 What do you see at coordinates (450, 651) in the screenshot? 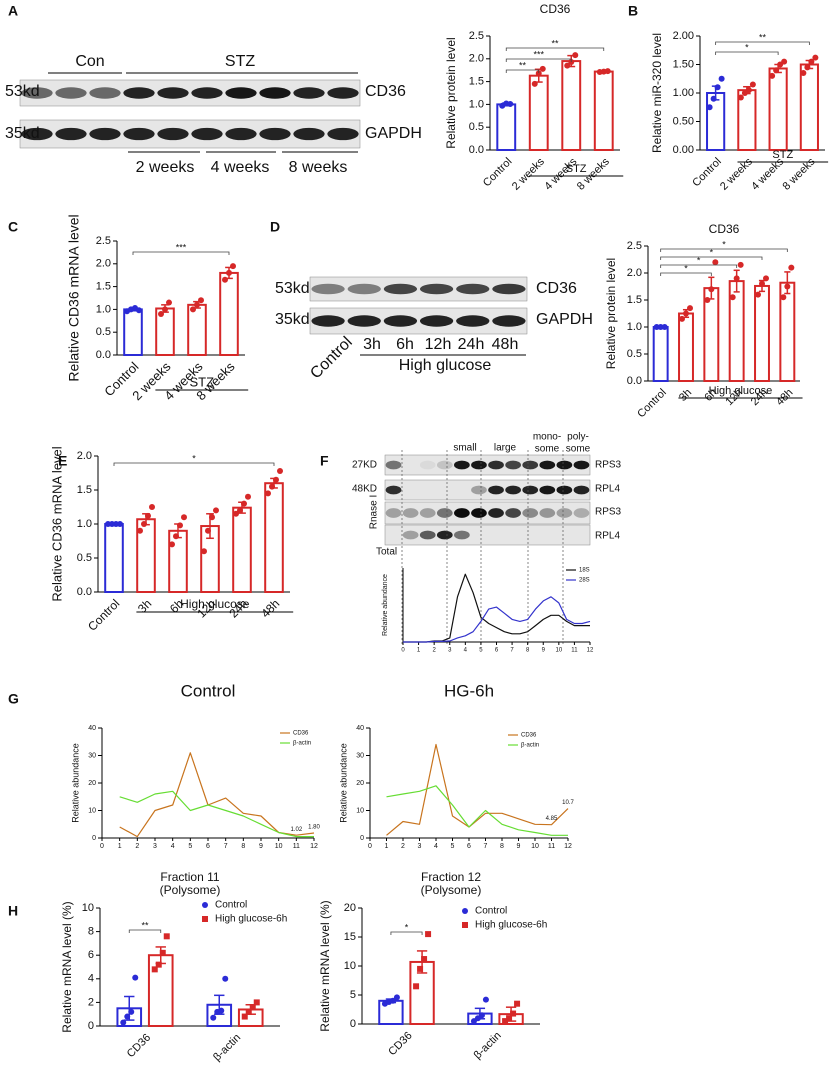
I see `x-tick-label: 3` at bounding box center [450, 651].